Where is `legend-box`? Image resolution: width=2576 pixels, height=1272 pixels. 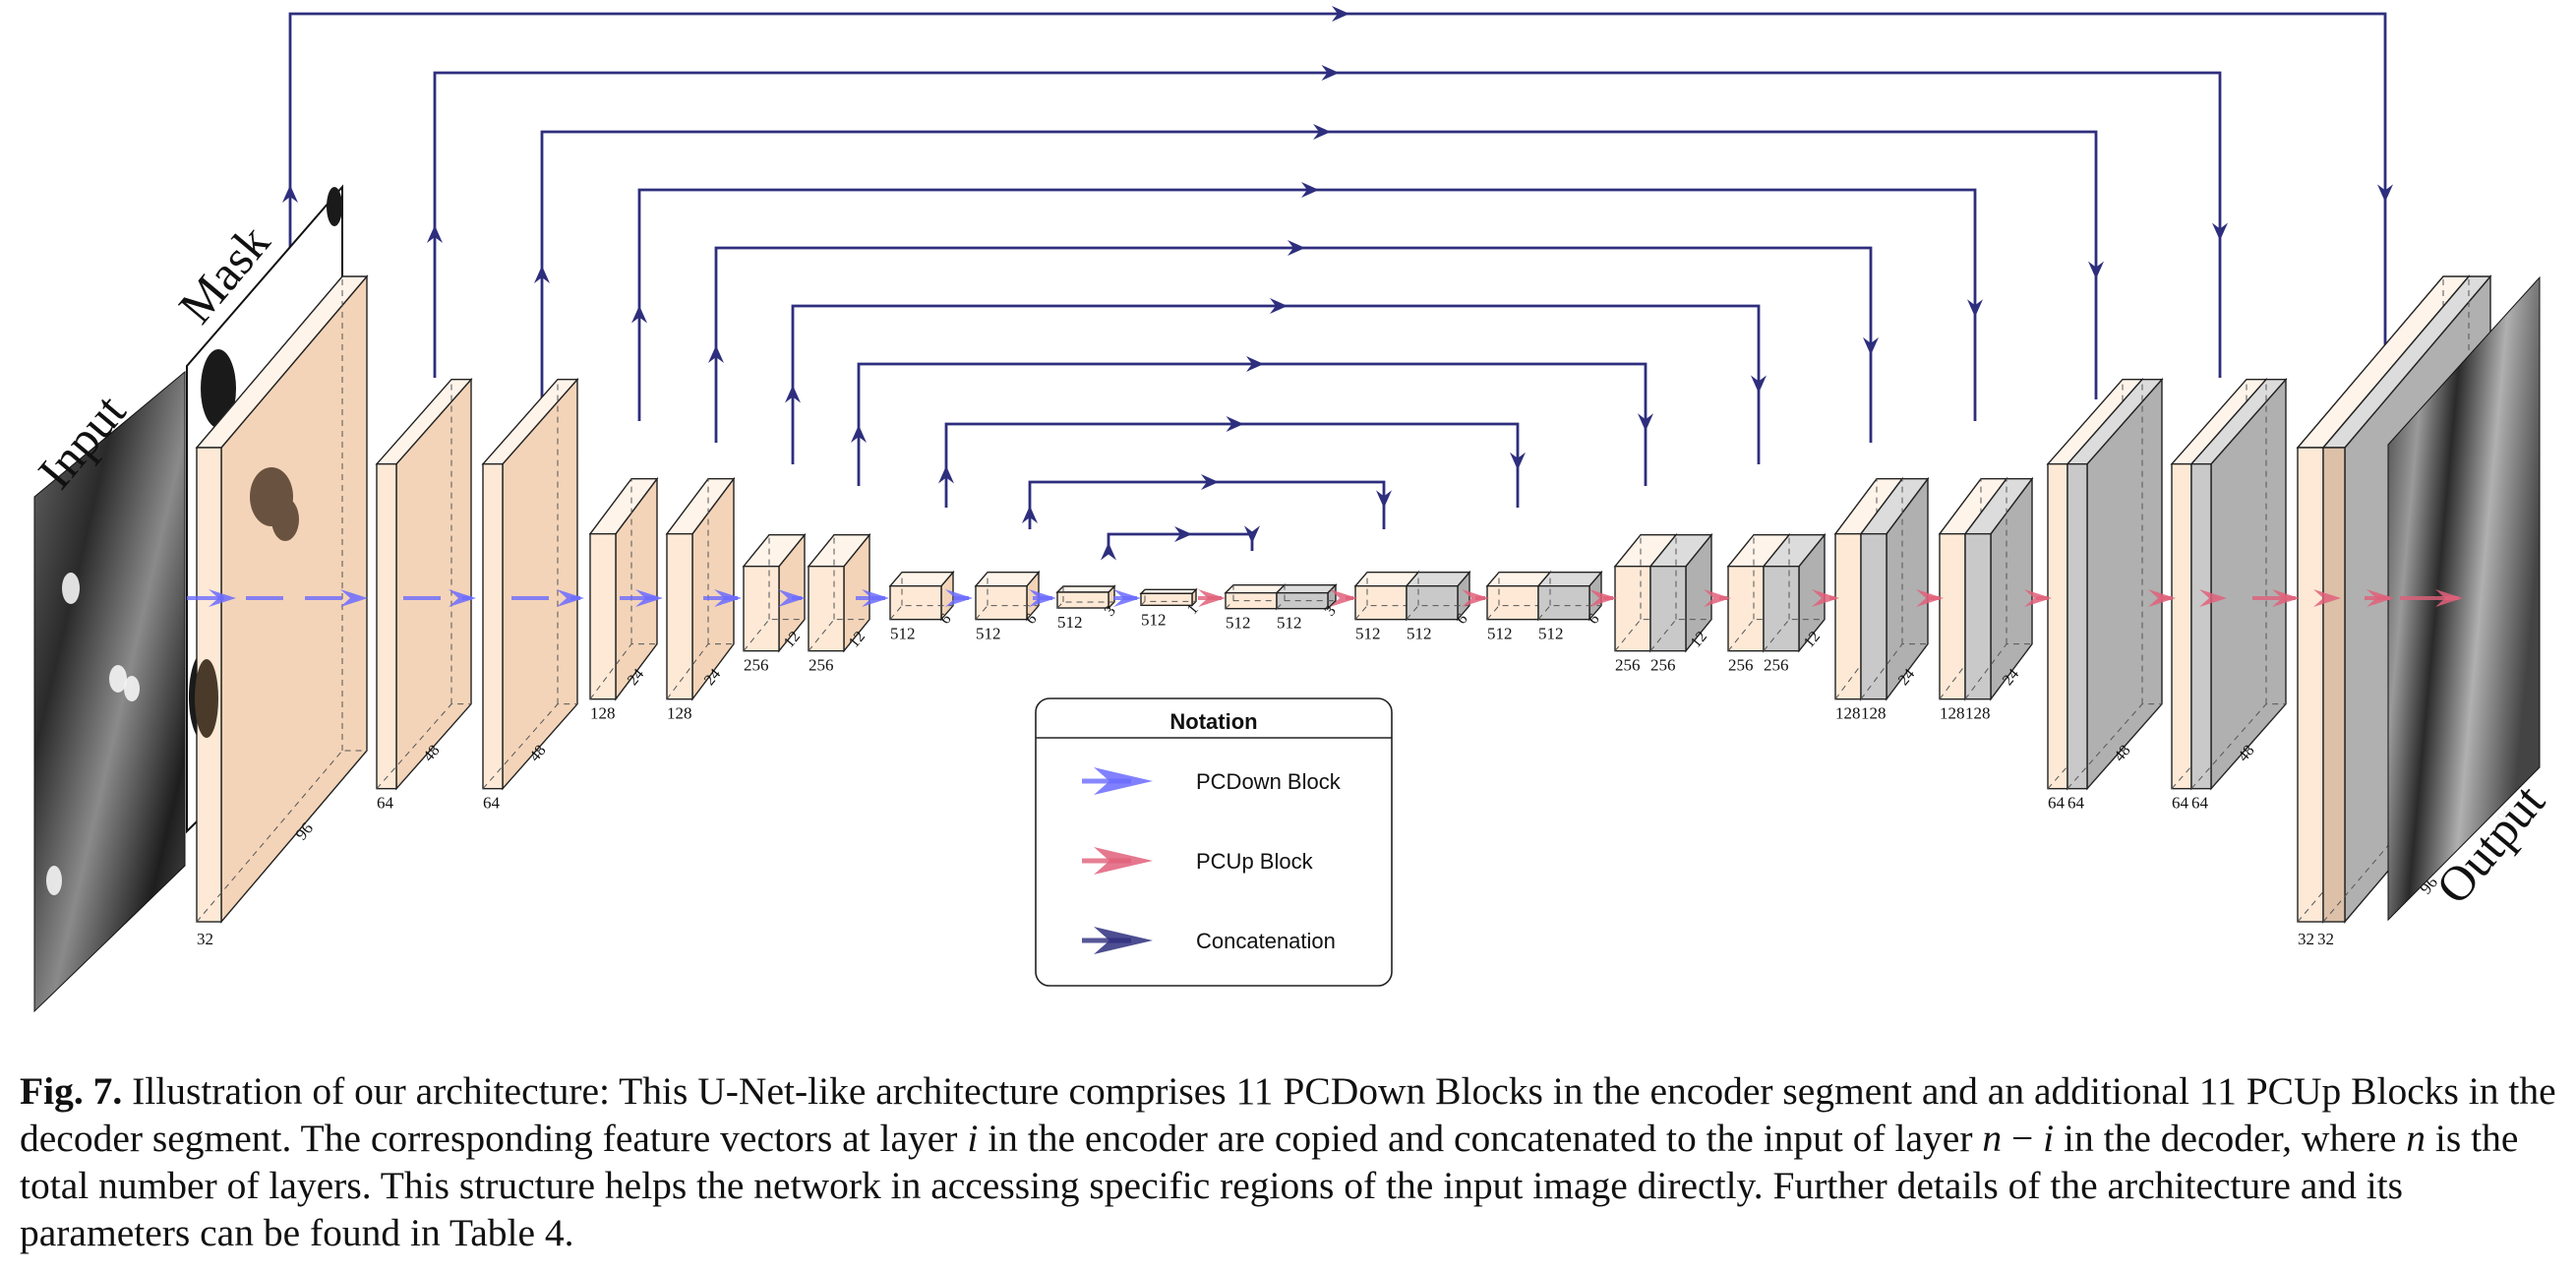
legend-box is located at coordinates (1214, 842).